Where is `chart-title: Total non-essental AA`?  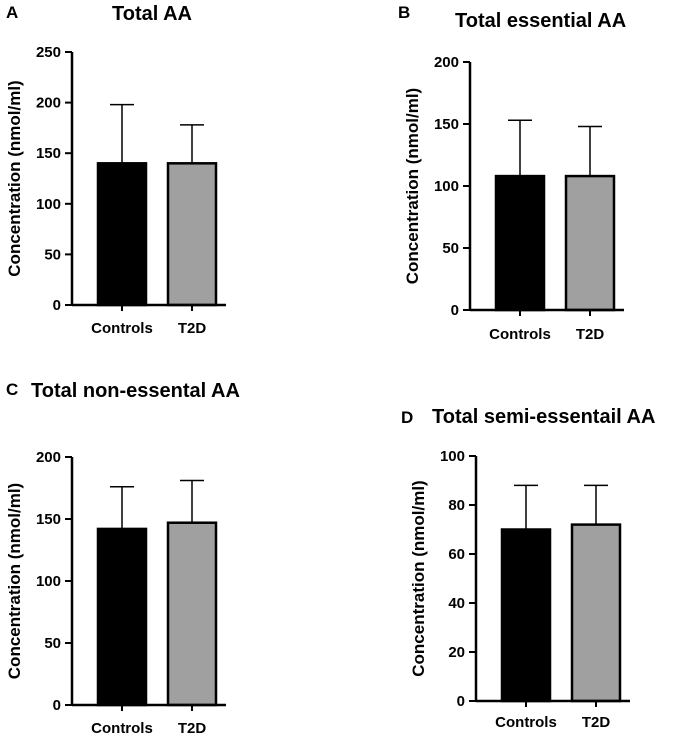 chart-title: Total non-essental AA is located at coordinates (135, 391).